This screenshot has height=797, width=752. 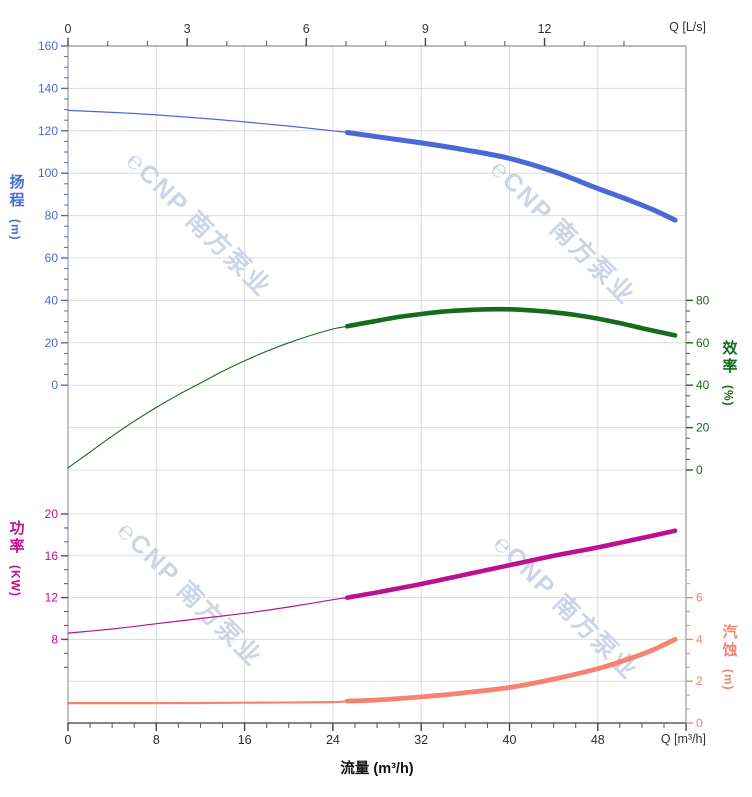 I want to click on head-tick-label: 40, so click(x=52, y=300).